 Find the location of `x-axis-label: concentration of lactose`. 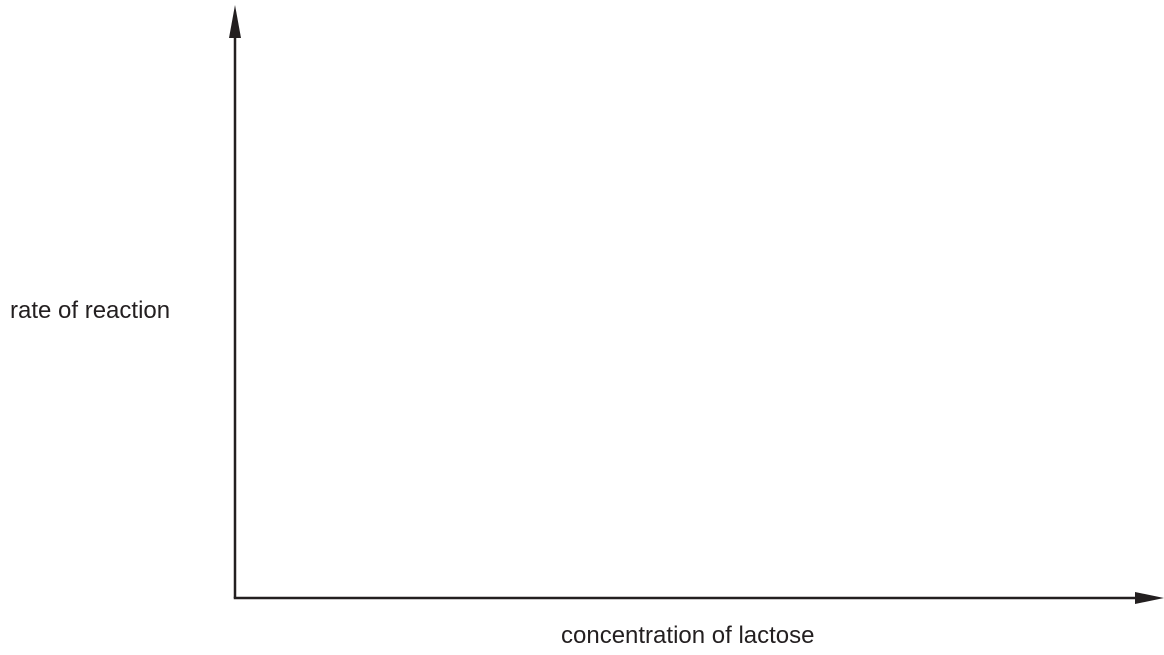

x-axis-label: concentration of lactose is located at coordinates (688, 635).